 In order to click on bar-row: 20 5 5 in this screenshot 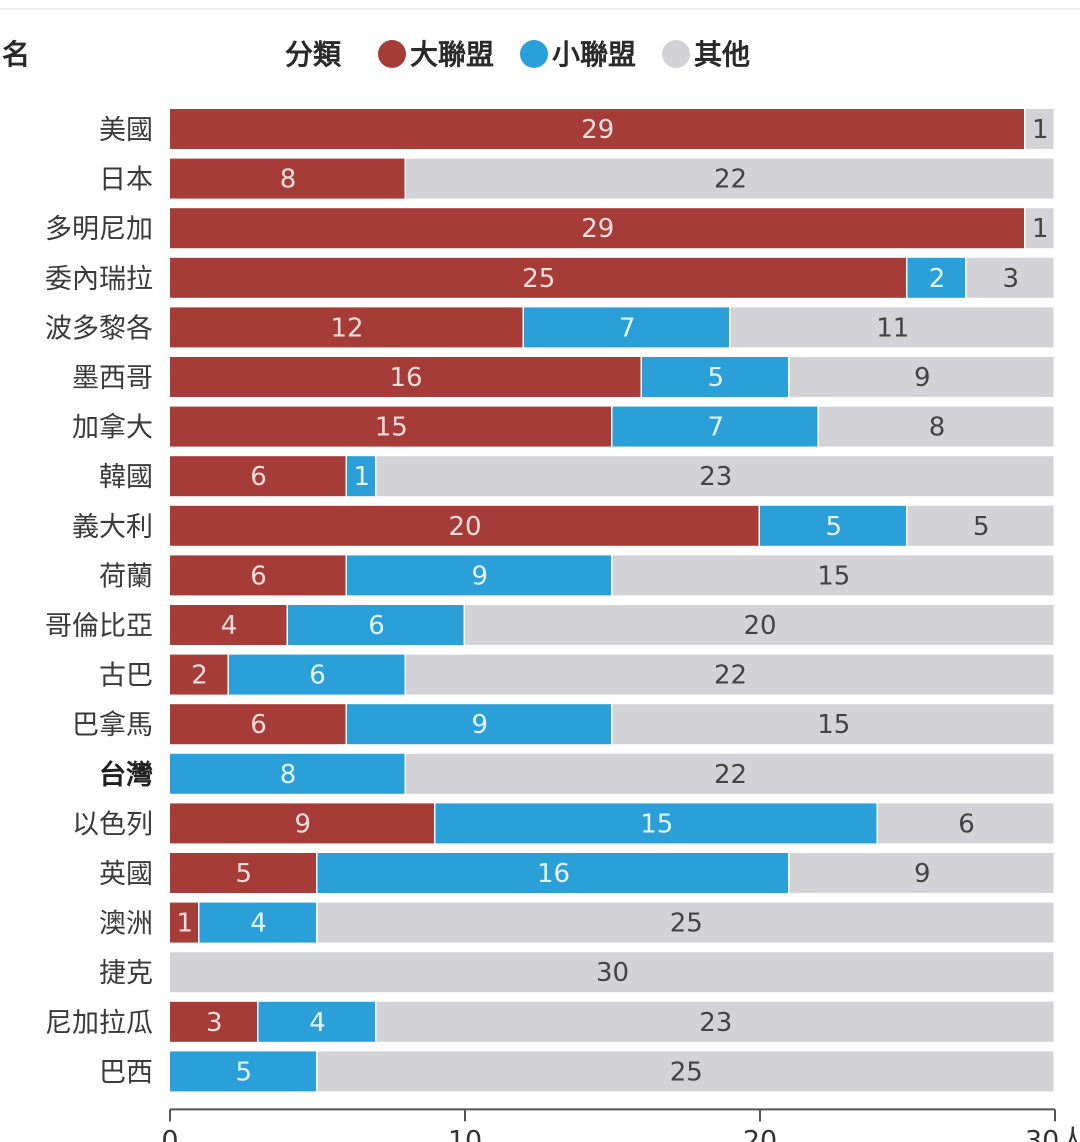, I will do `click(612, 525)`.